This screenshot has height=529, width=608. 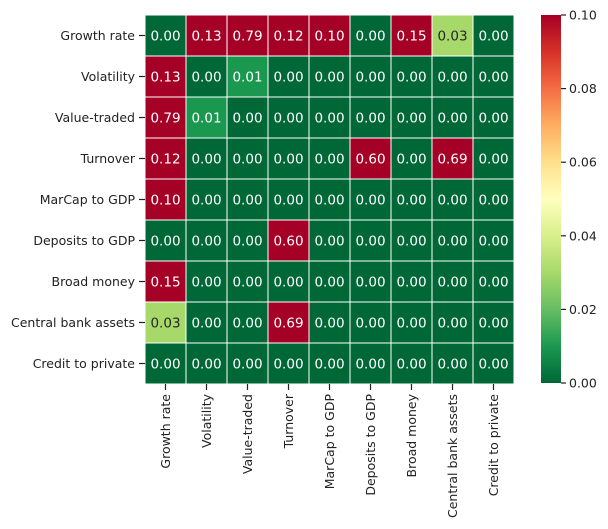 What do you see at coordinates (329, 37) in the screenshot?
I see `cell-value-label: 0.10` at bounding box center [329, 37].